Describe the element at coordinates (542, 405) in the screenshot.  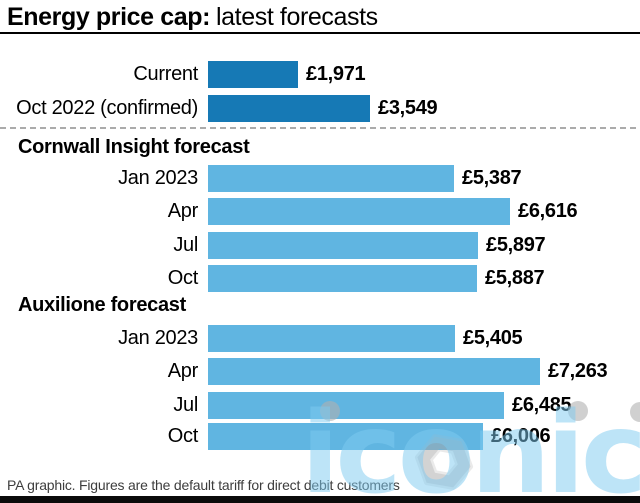
I see `value-label: £6,485` at that location.